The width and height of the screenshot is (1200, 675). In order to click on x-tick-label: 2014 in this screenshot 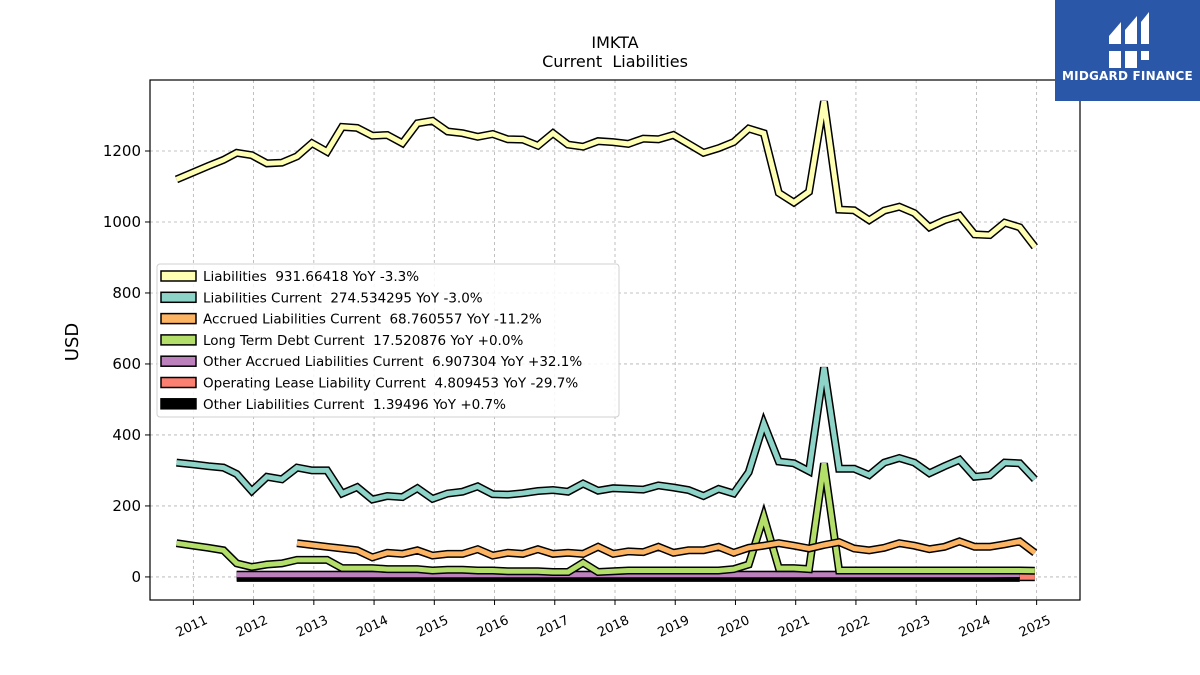, I will do `click(372, 627)`.